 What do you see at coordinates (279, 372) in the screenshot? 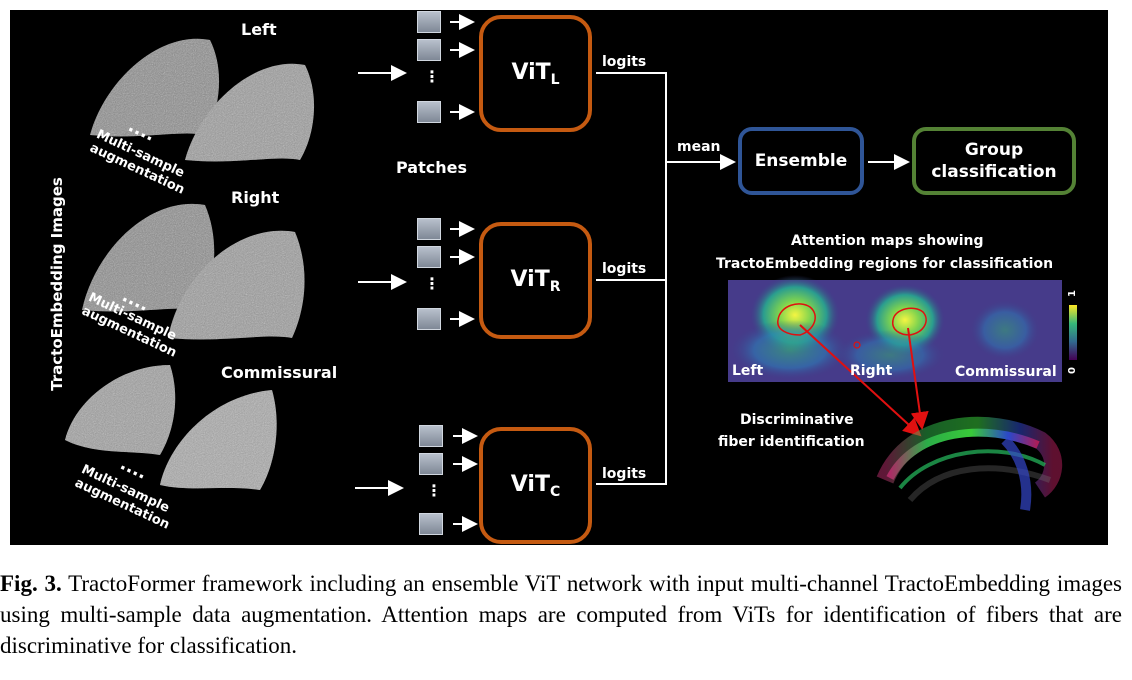
I see `input-name-commissural: Commissural` at bounding box center [279, 372].